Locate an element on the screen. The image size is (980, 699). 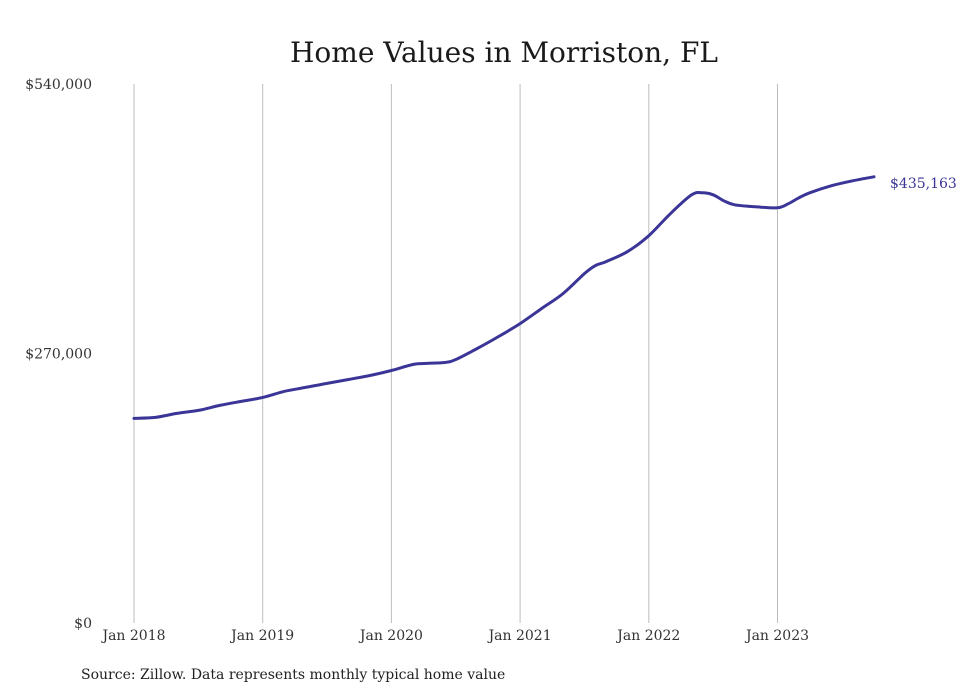
x-tick-label: Jan 2021 is located at coordinates (519, 636).